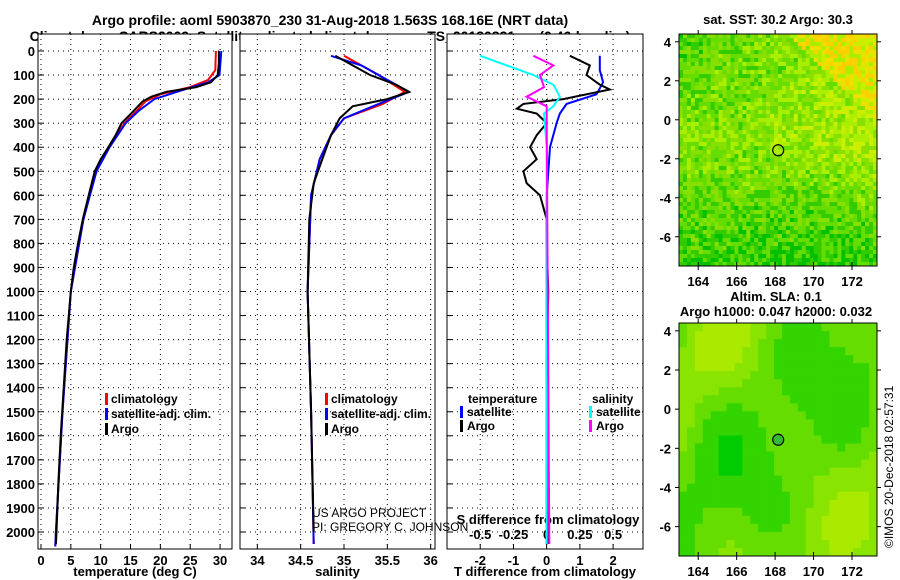 The height and width of the screenshot is (580, 900). Describe the element at coordinates (665, 527) in the screenshot. I see `lat-tick-label: -6` at that location.